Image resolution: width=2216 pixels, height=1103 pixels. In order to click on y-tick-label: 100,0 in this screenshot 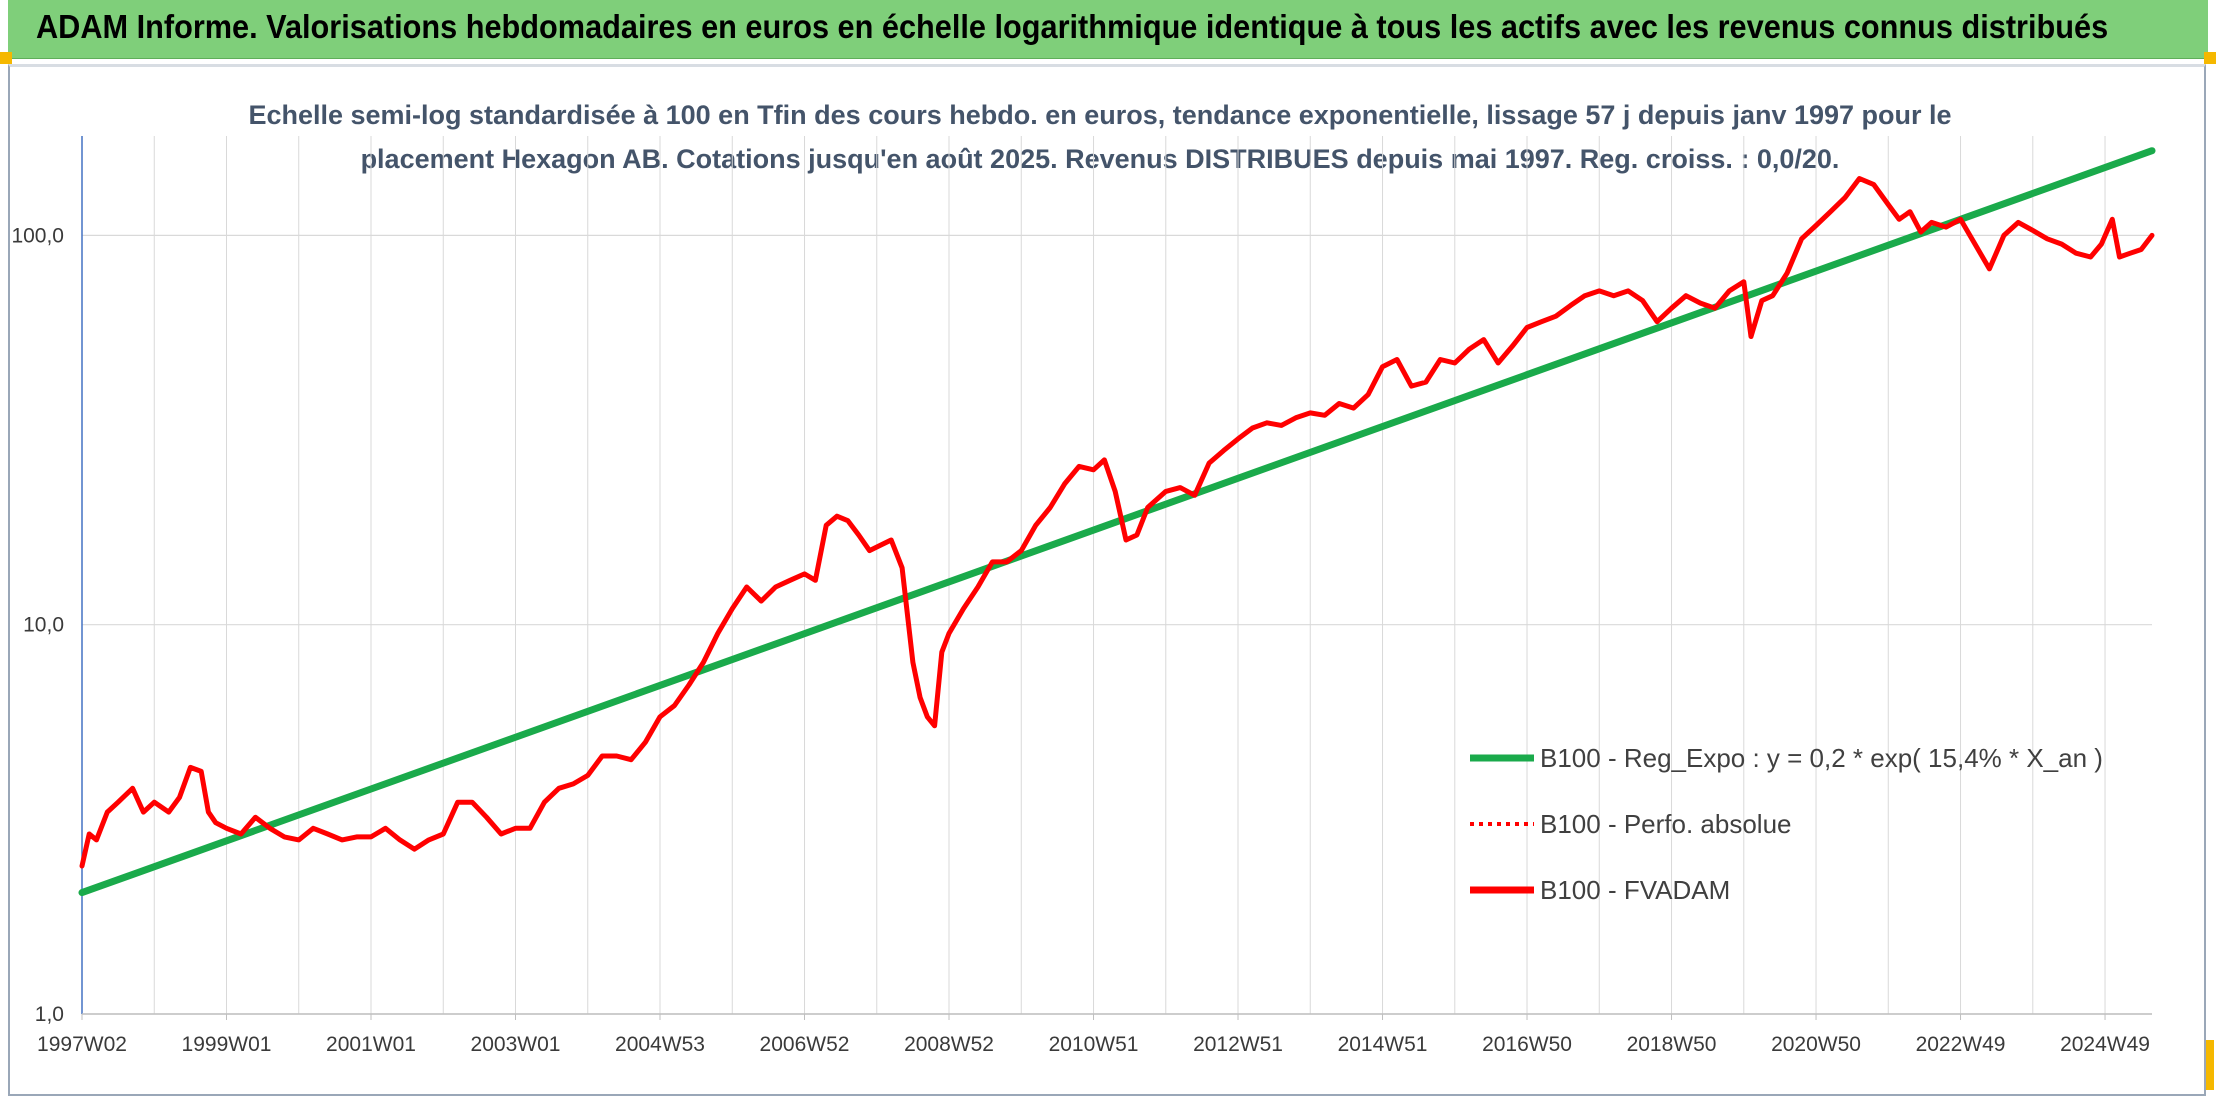, I will do `click(37, 235)`.